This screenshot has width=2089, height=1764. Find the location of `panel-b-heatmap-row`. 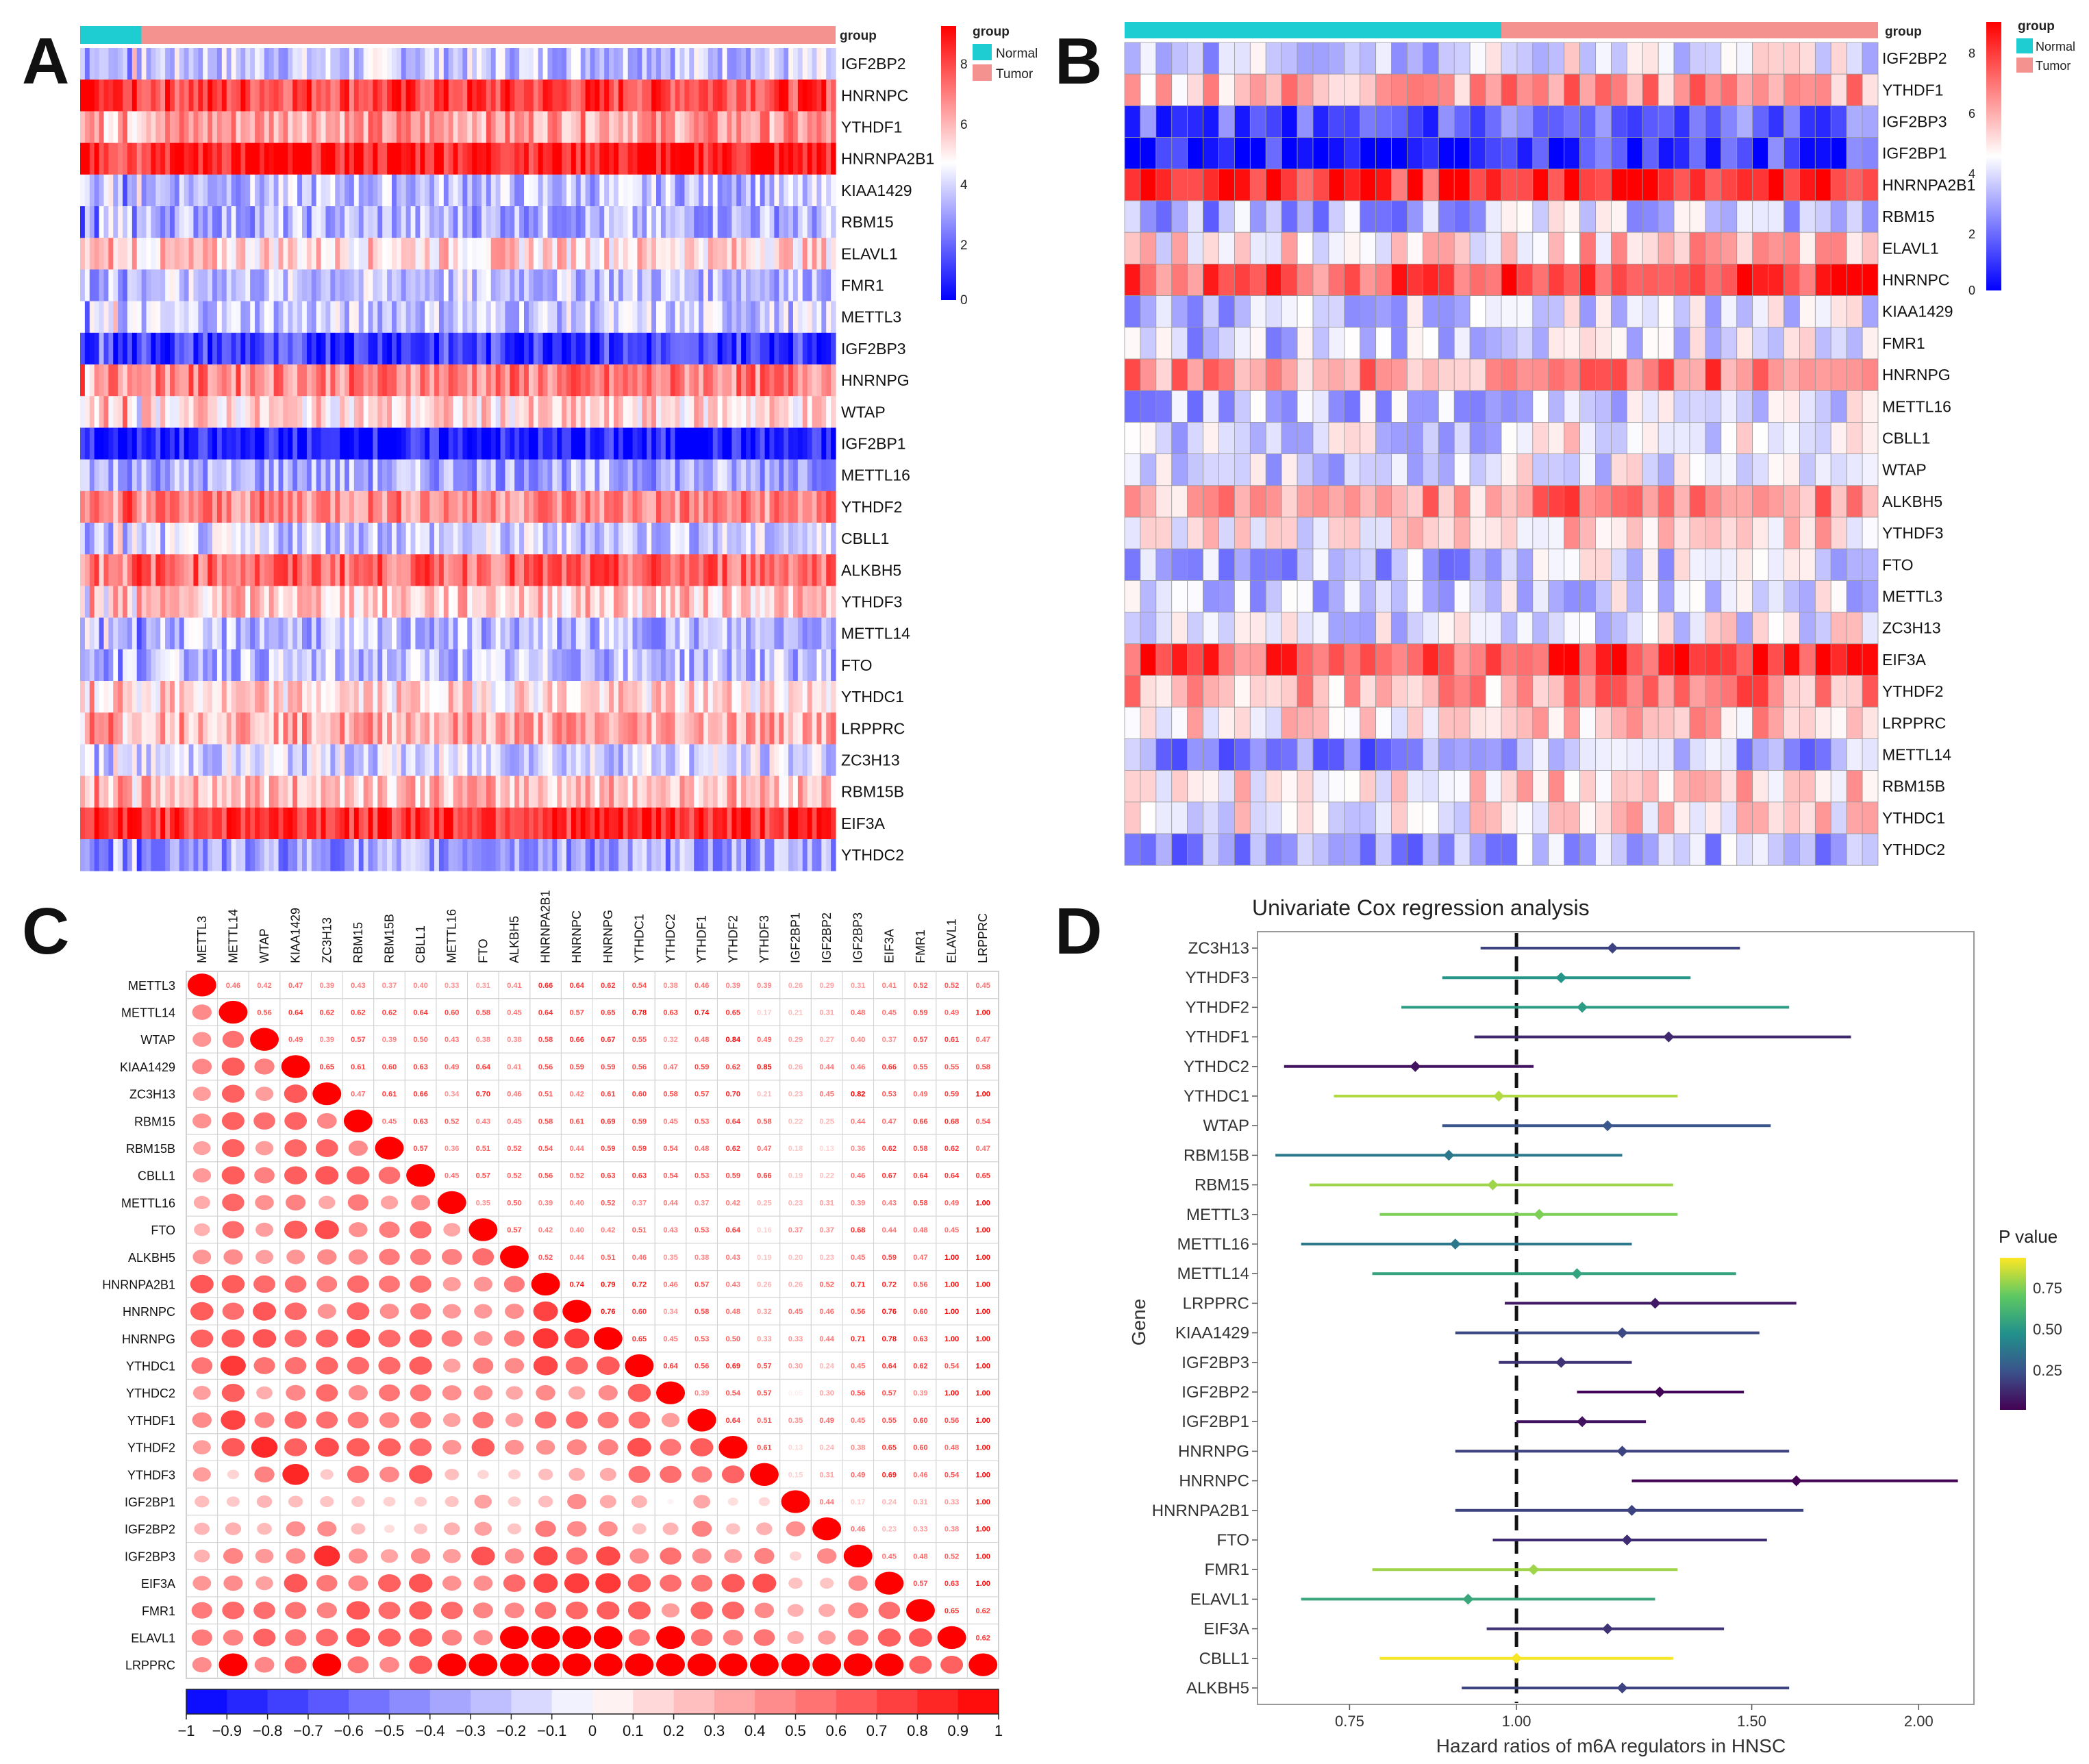

panel-b-heatmap-row is located at coordinates (1501, 280).